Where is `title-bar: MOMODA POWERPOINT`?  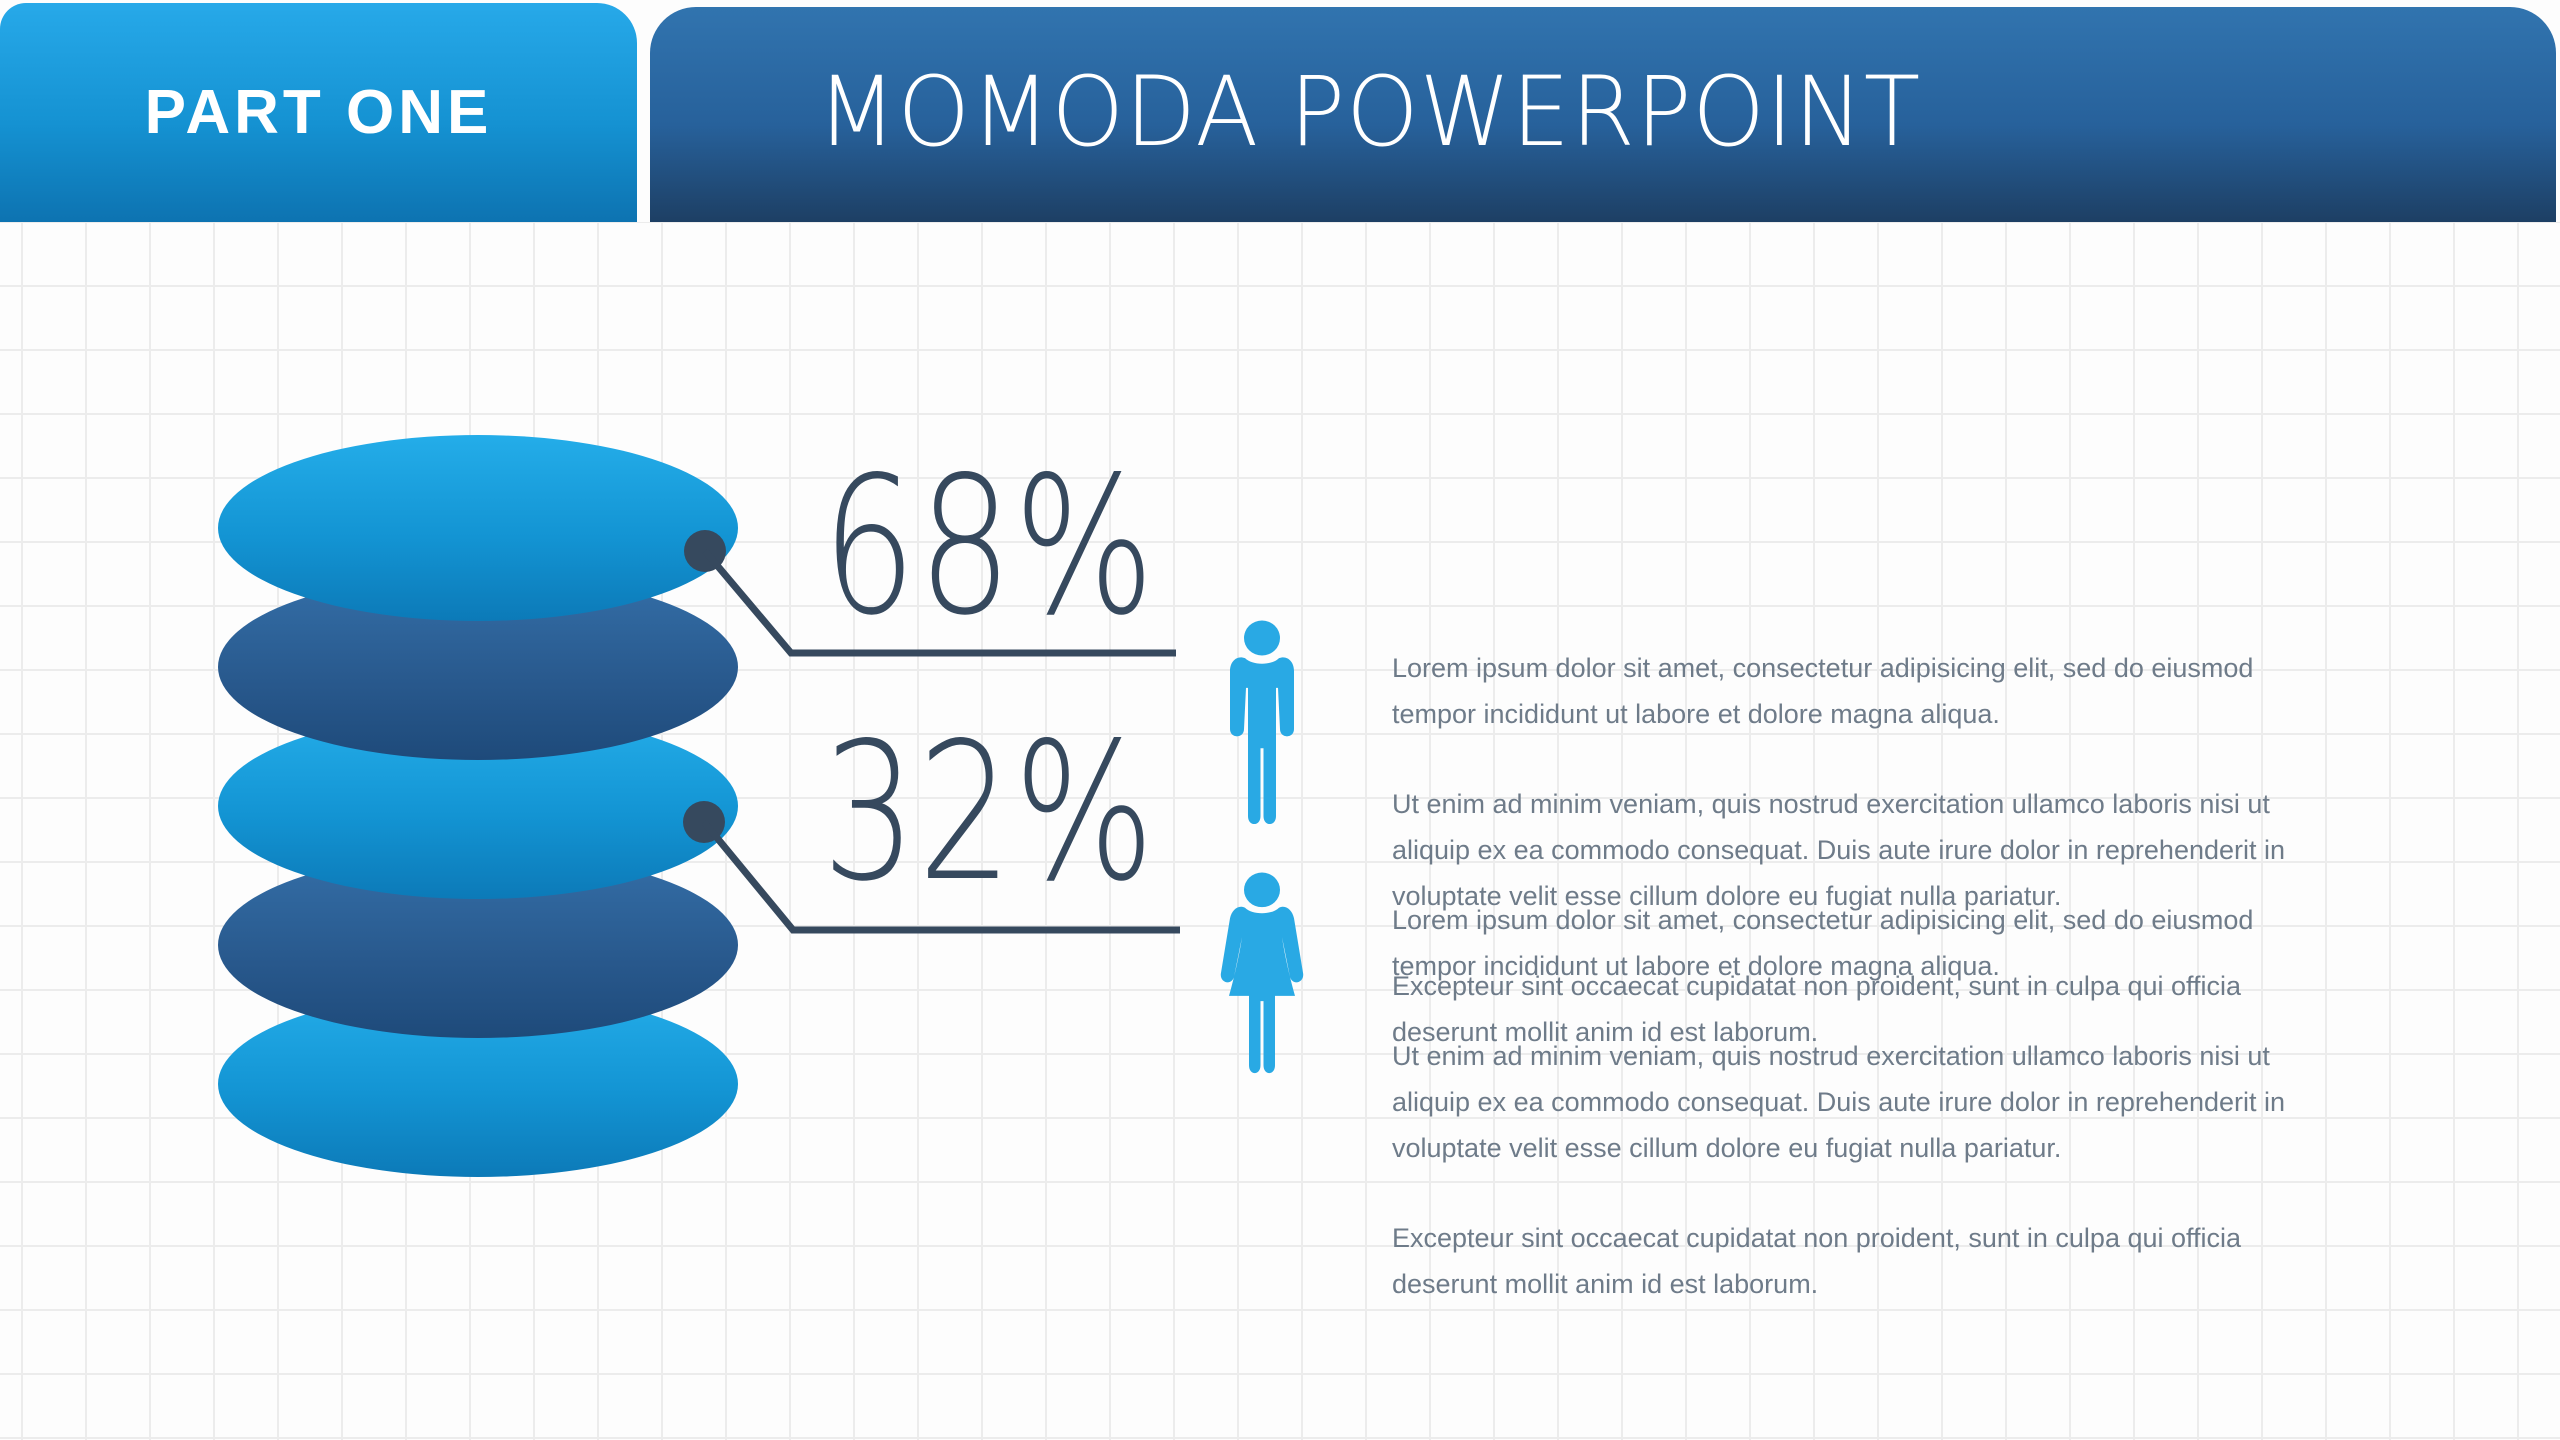 title-bar: MOMODA POWERPOINT is located at coordinates (1603, 114).